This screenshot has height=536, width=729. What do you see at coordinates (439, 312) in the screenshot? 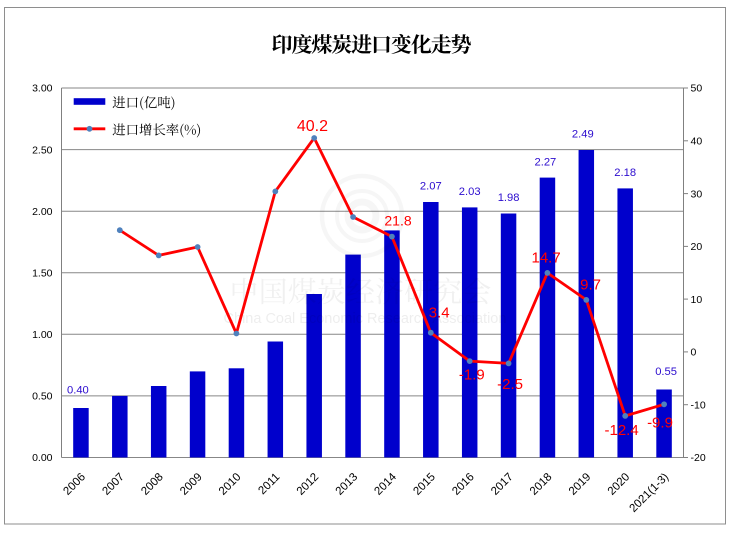
I see `svg-text: 3.4` at bounding box center [439, 312].